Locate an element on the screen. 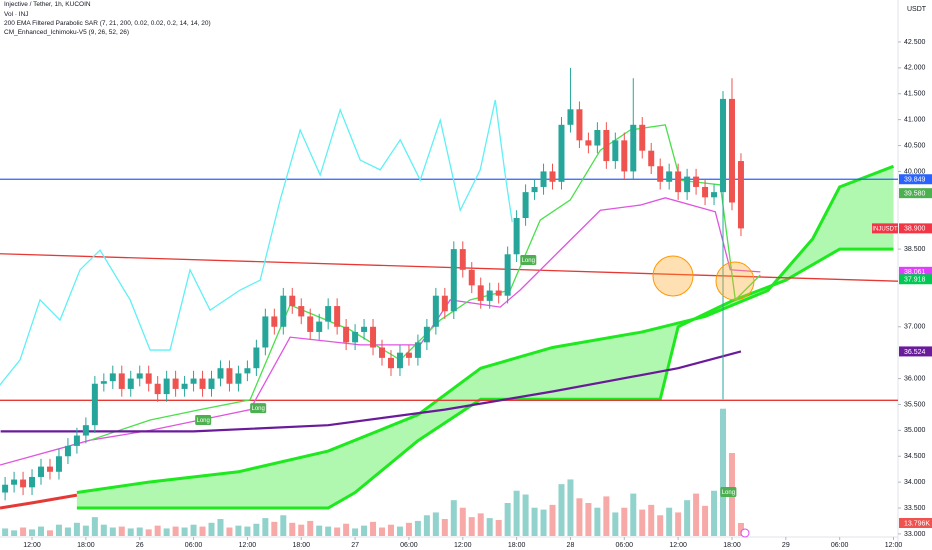 The image size is (932, 550). event-icon is located at coordinates (745, 533).